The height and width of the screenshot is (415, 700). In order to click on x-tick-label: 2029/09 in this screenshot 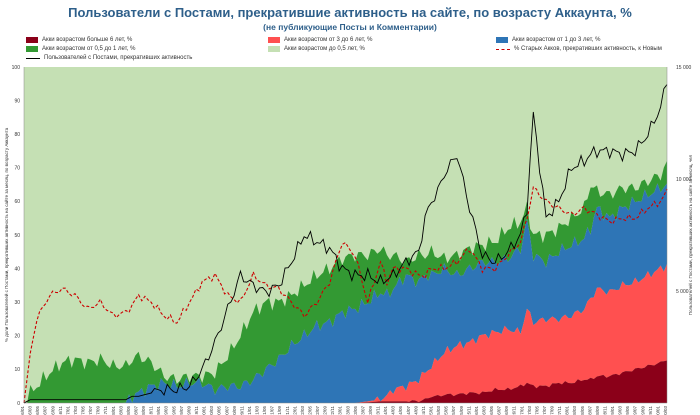, I will do `click(642, 410)`.